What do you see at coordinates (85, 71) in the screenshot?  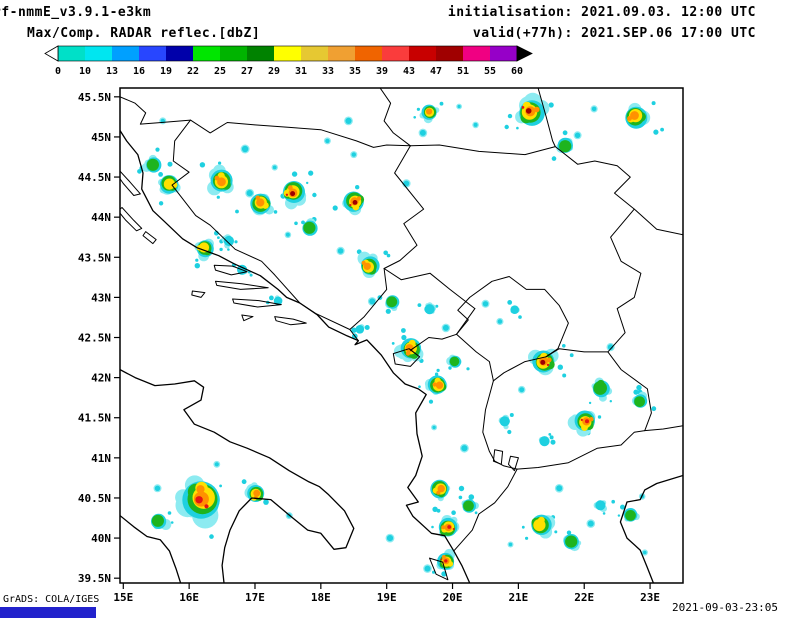 I see `svg-text: 10` at bounding box center [85, 71].